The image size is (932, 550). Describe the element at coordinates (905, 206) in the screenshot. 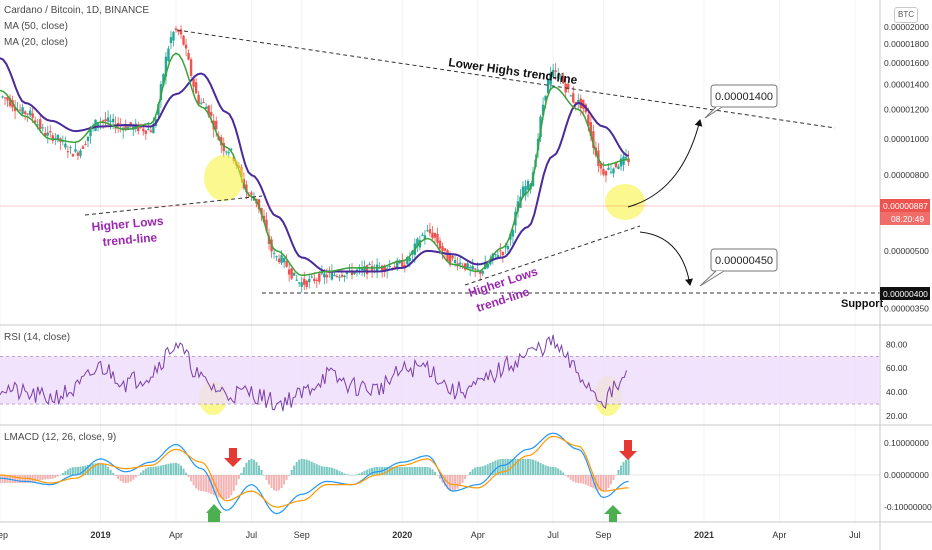

I see `current-price-text: 0.00000887` at that location.